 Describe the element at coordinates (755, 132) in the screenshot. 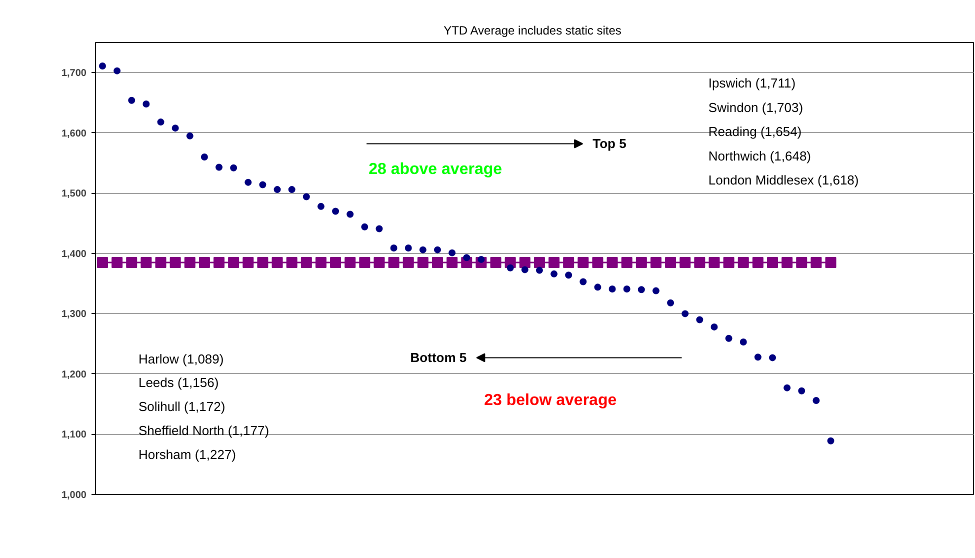

I see `annotation: Reading (1,654)` at that location.